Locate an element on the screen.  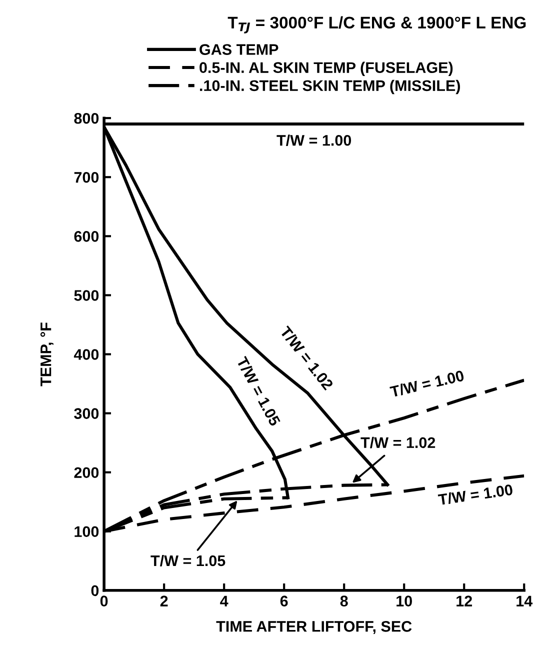
x-tick-label: 4 is located at coordinates (224, 601).